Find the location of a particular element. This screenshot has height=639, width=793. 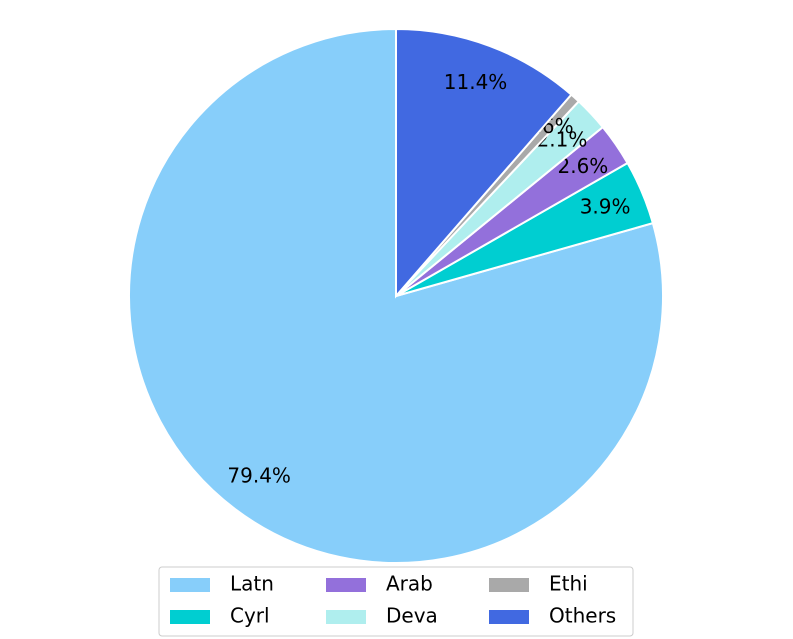

slice-label: 11.4% is located at coordinates (476, 82).